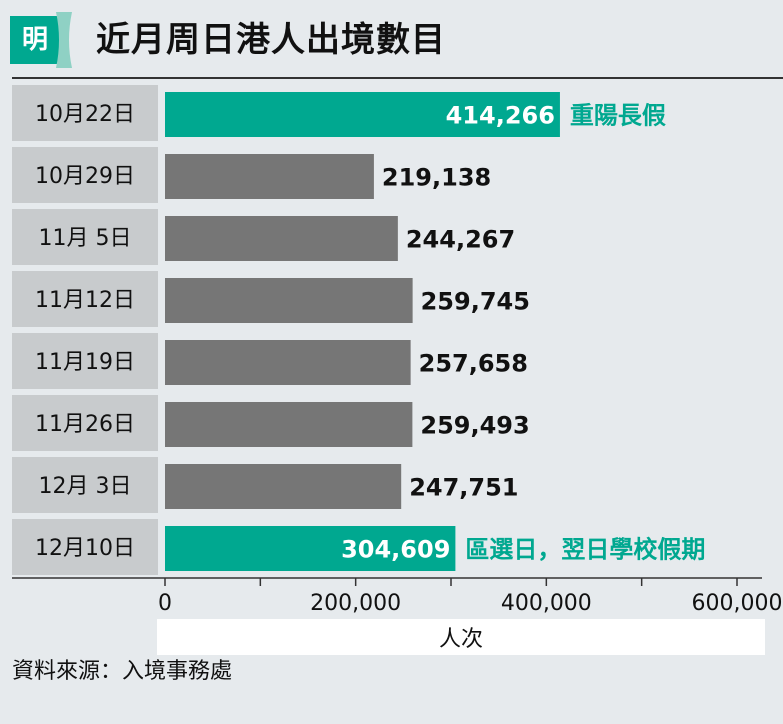 The width and height of the screenshot is (783, 724). I want to click on category-label: 11月26日, so click(85, 424).